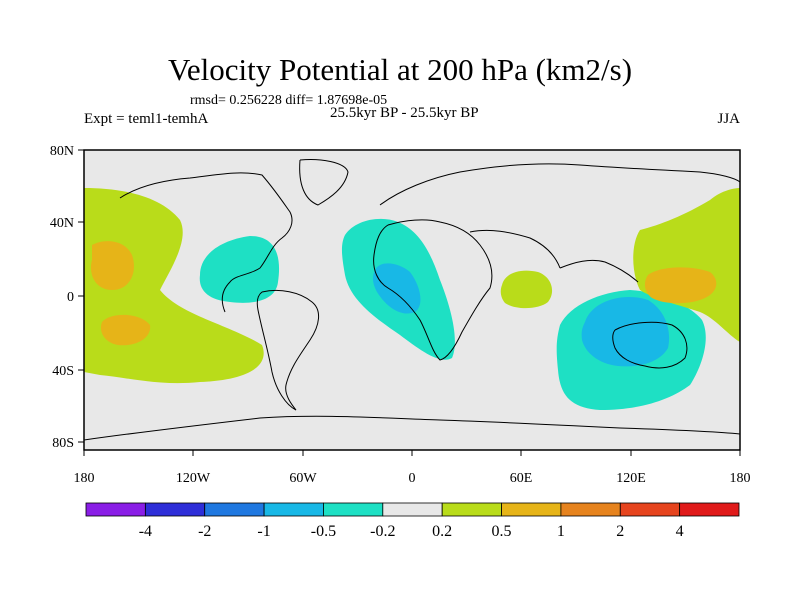 Image resolution: width=800 pixels, height=600 pixels. What do you see at coordinates (63, 371) in the screenshot?
I see `y-tick-label: 40S` at bounding box center [63, 371].